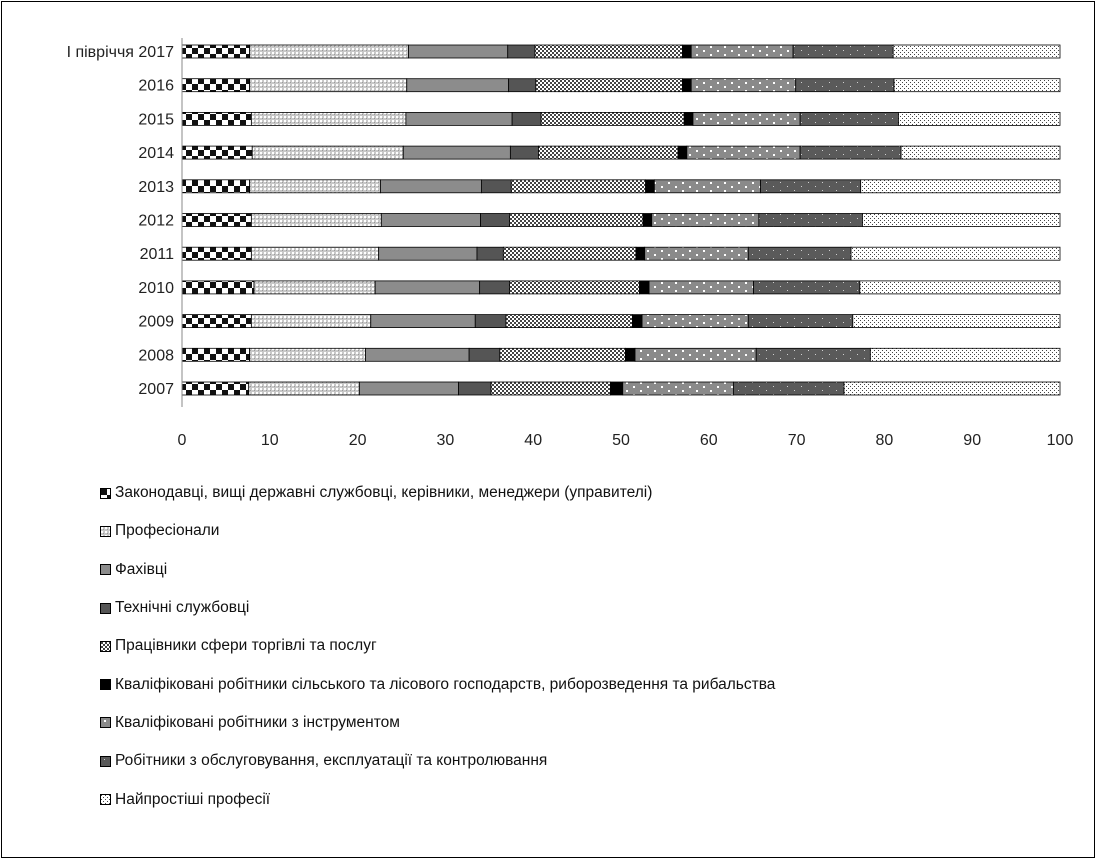  I want to click on category-label: 2011, so click(157, 254).